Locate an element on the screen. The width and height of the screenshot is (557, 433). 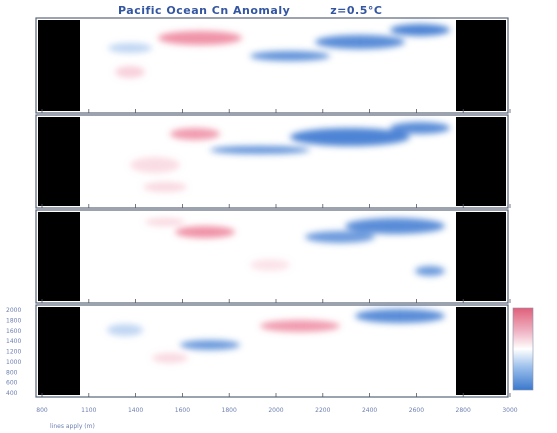
x-tick-label: 3000 is located at coordinates (509, 410).